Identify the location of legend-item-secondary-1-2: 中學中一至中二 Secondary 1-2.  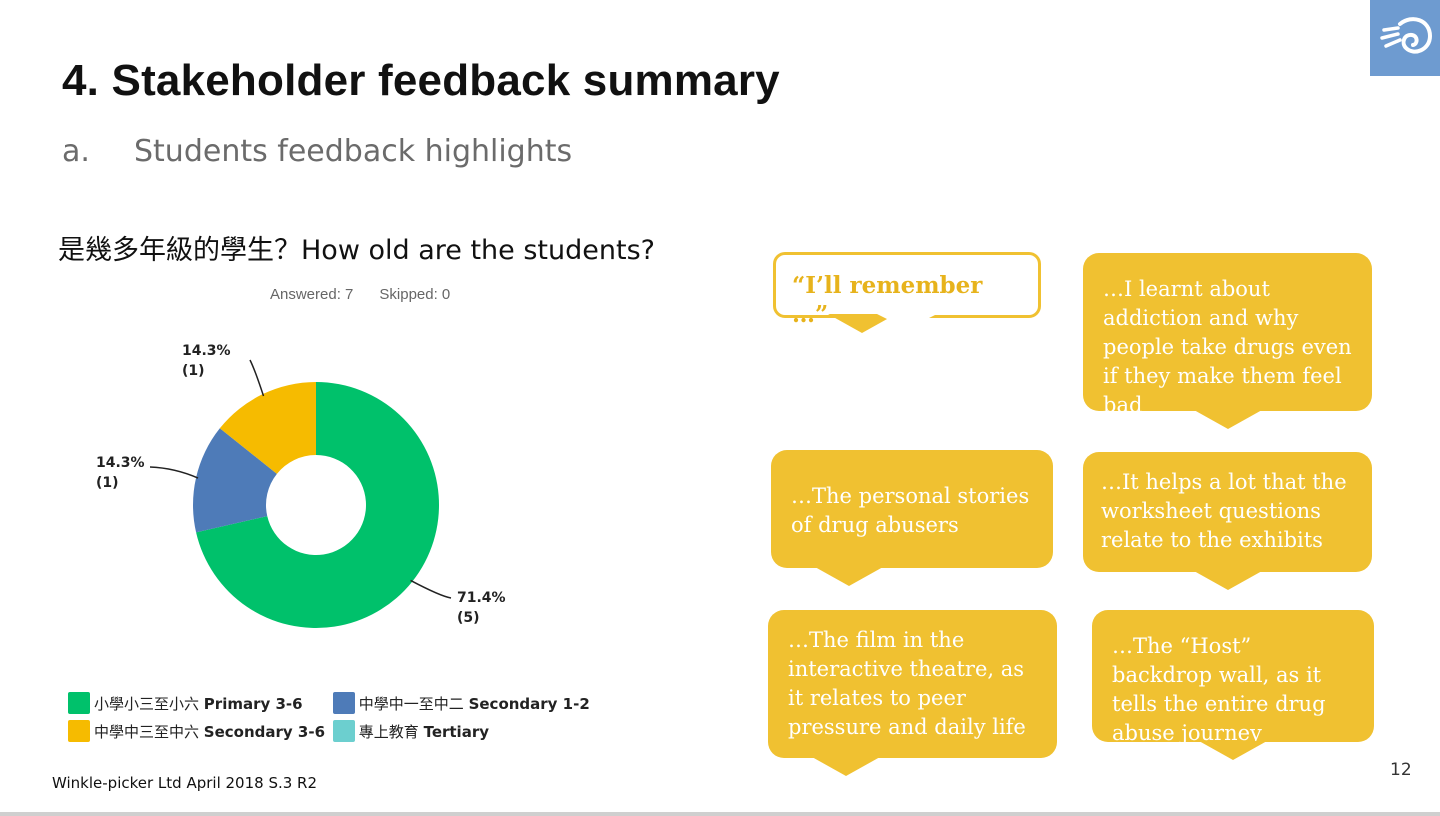
(461, 703).